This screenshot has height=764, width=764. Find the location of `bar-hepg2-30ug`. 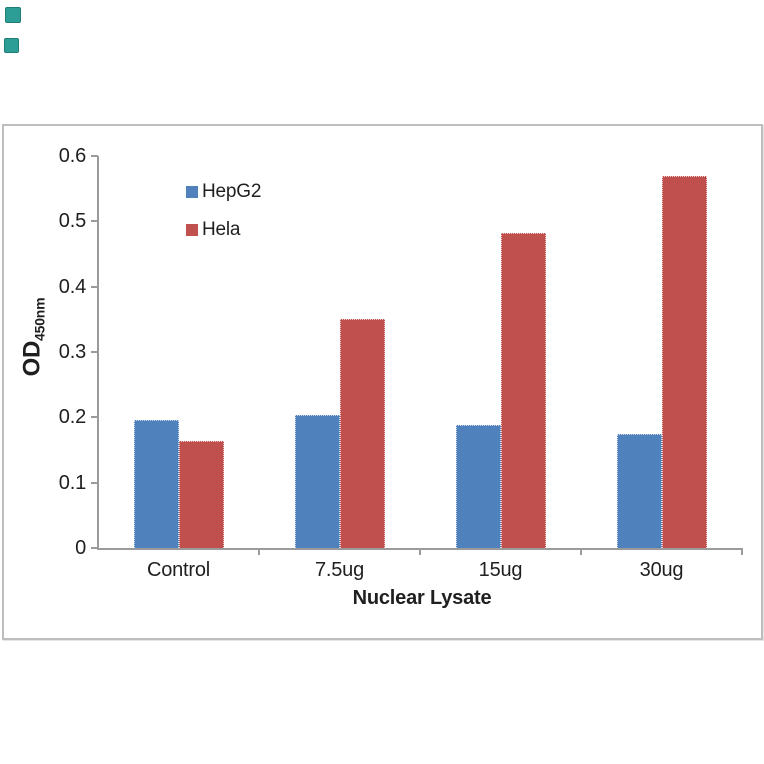

bar-hepg2-30ug is located at coordinates (639, 490).